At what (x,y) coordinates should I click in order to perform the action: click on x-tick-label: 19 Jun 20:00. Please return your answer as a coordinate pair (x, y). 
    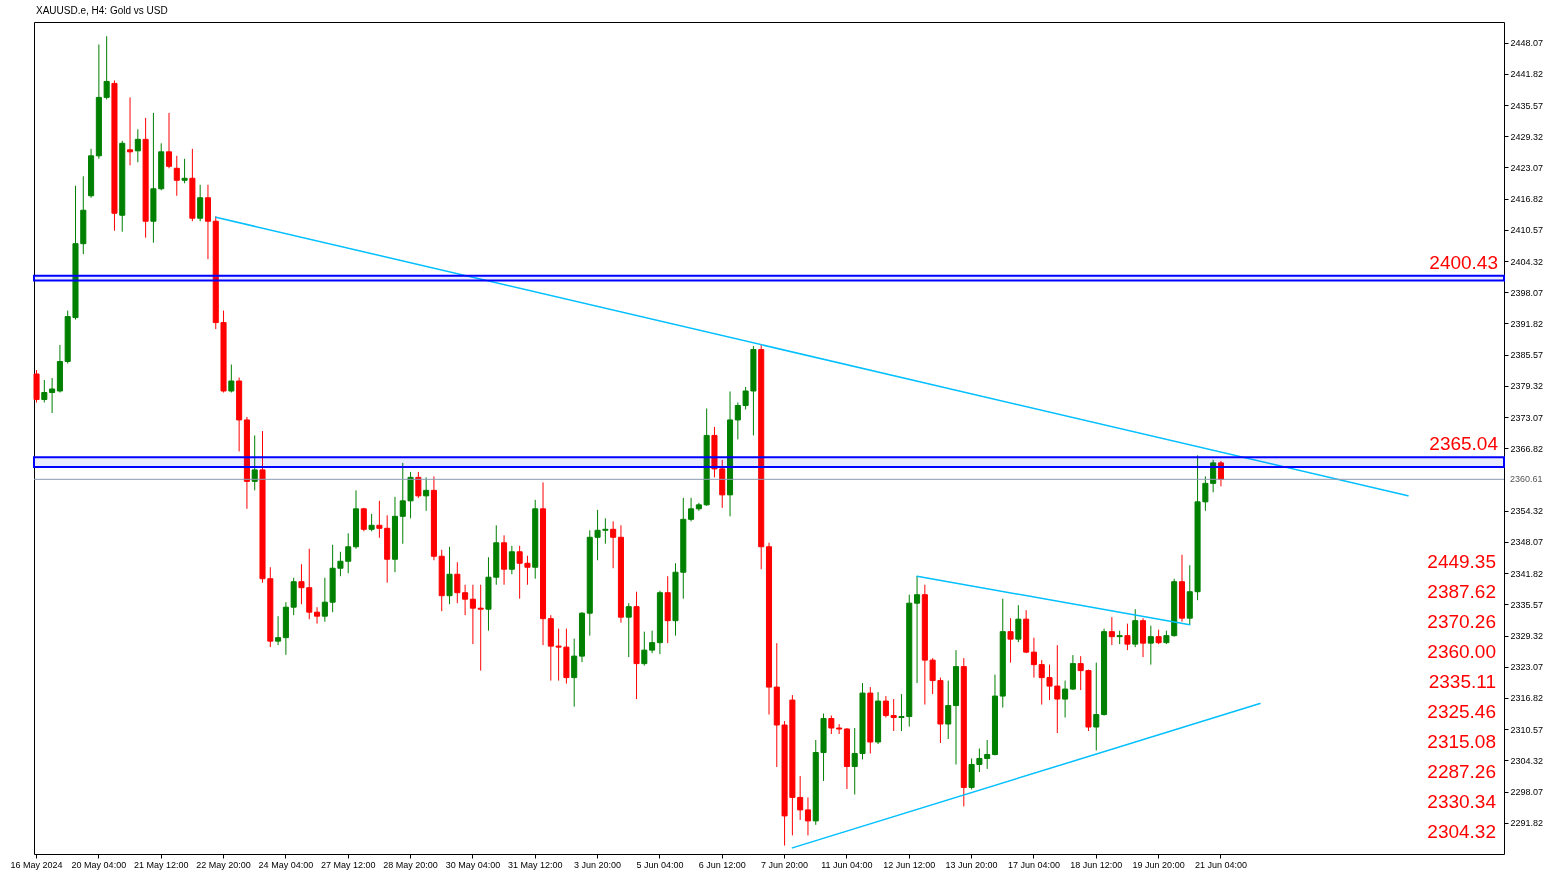
    Looking at the image, I should click on (1158, 864).